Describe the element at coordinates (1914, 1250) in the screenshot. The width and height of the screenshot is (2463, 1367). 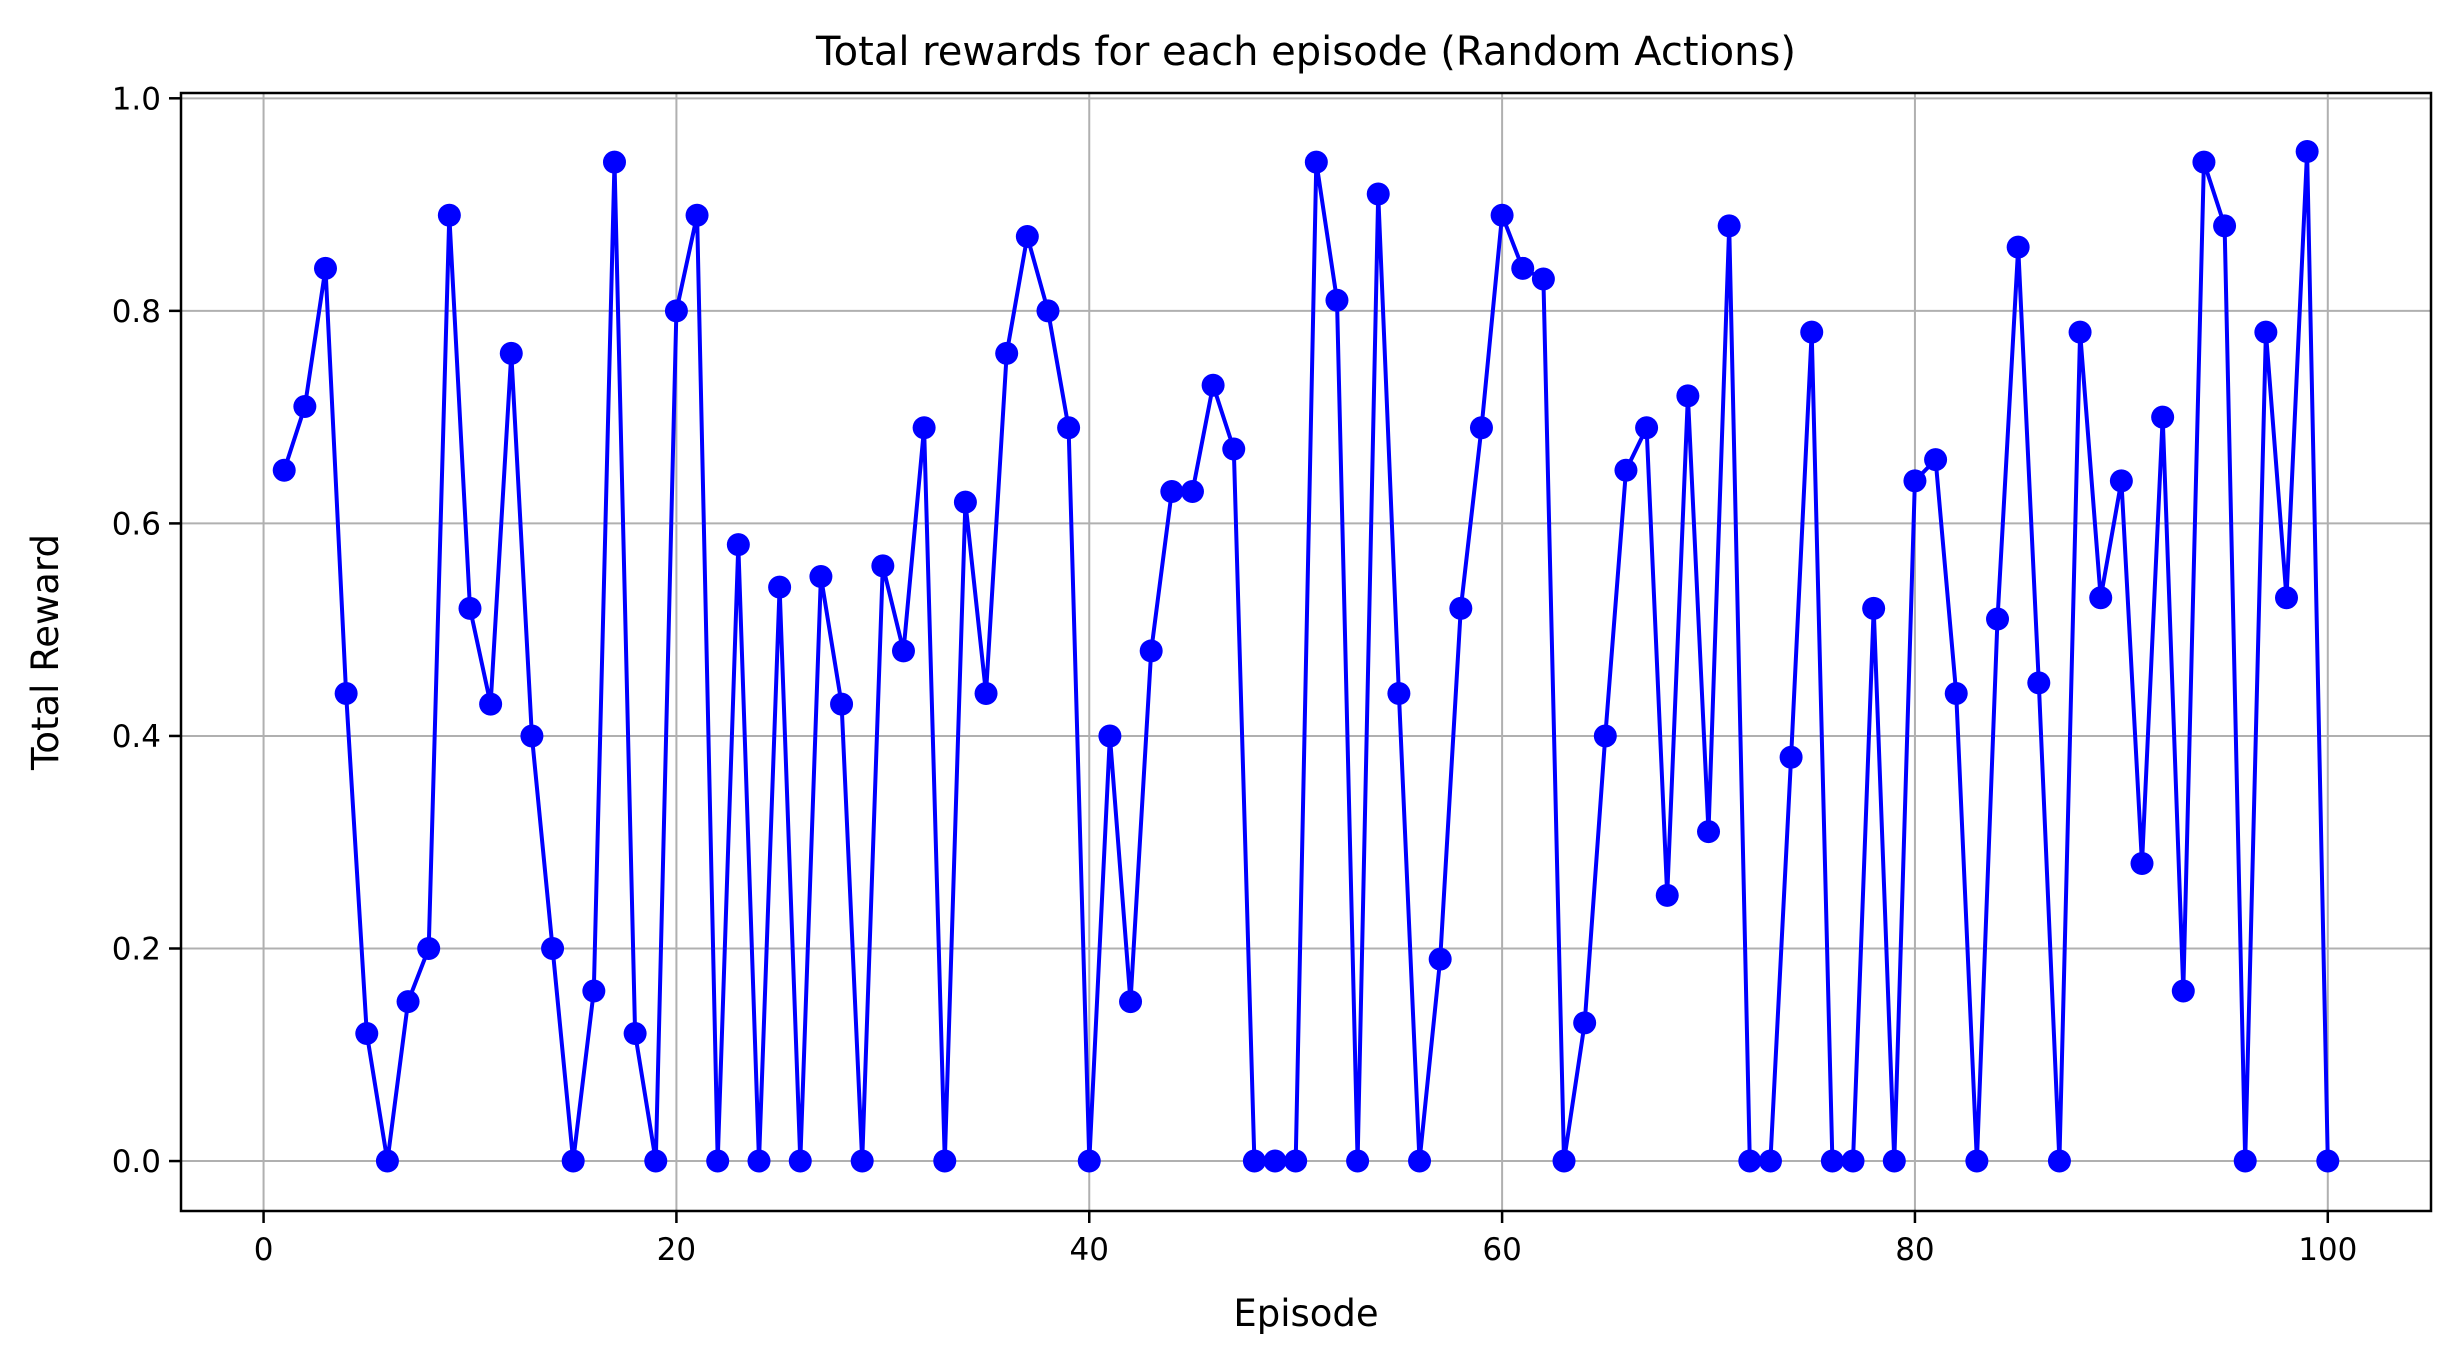
I see `x-tick-label: 80` at that location.